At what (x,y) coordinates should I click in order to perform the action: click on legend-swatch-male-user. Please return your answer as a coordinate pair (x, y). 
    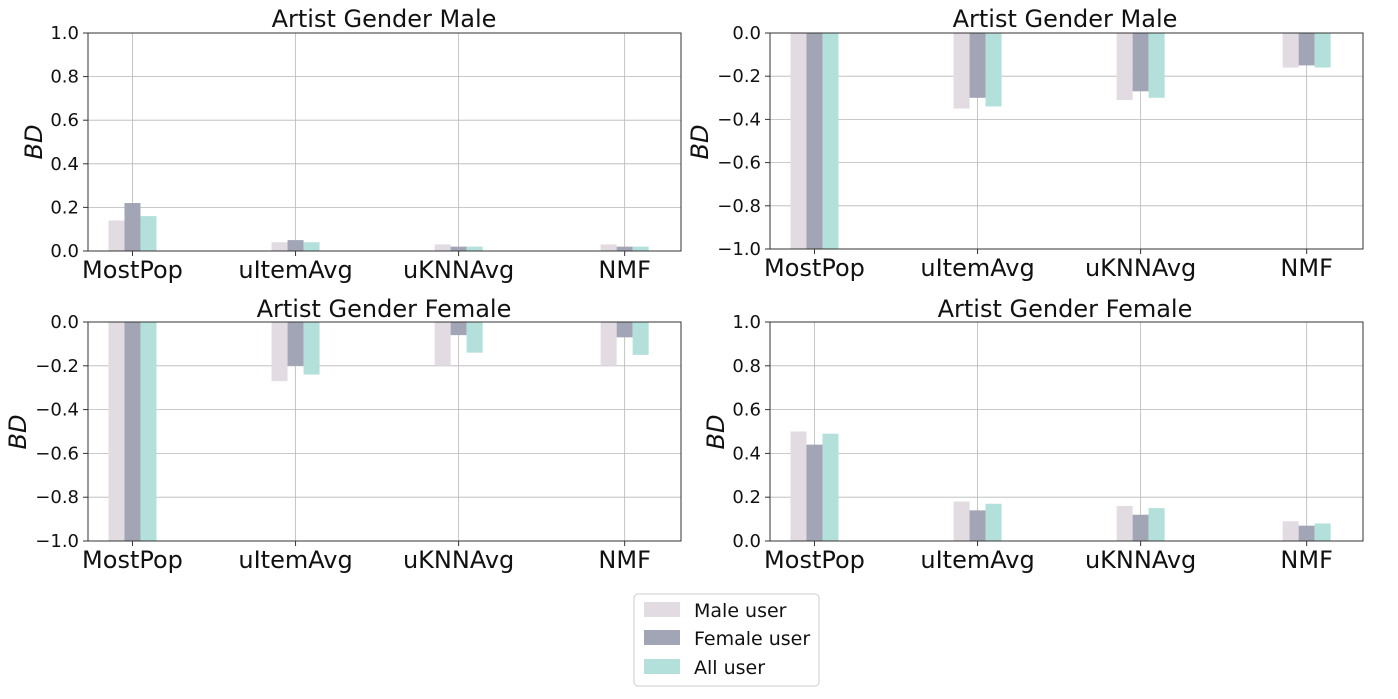
    Looking at the image, I should click on (662, 609).